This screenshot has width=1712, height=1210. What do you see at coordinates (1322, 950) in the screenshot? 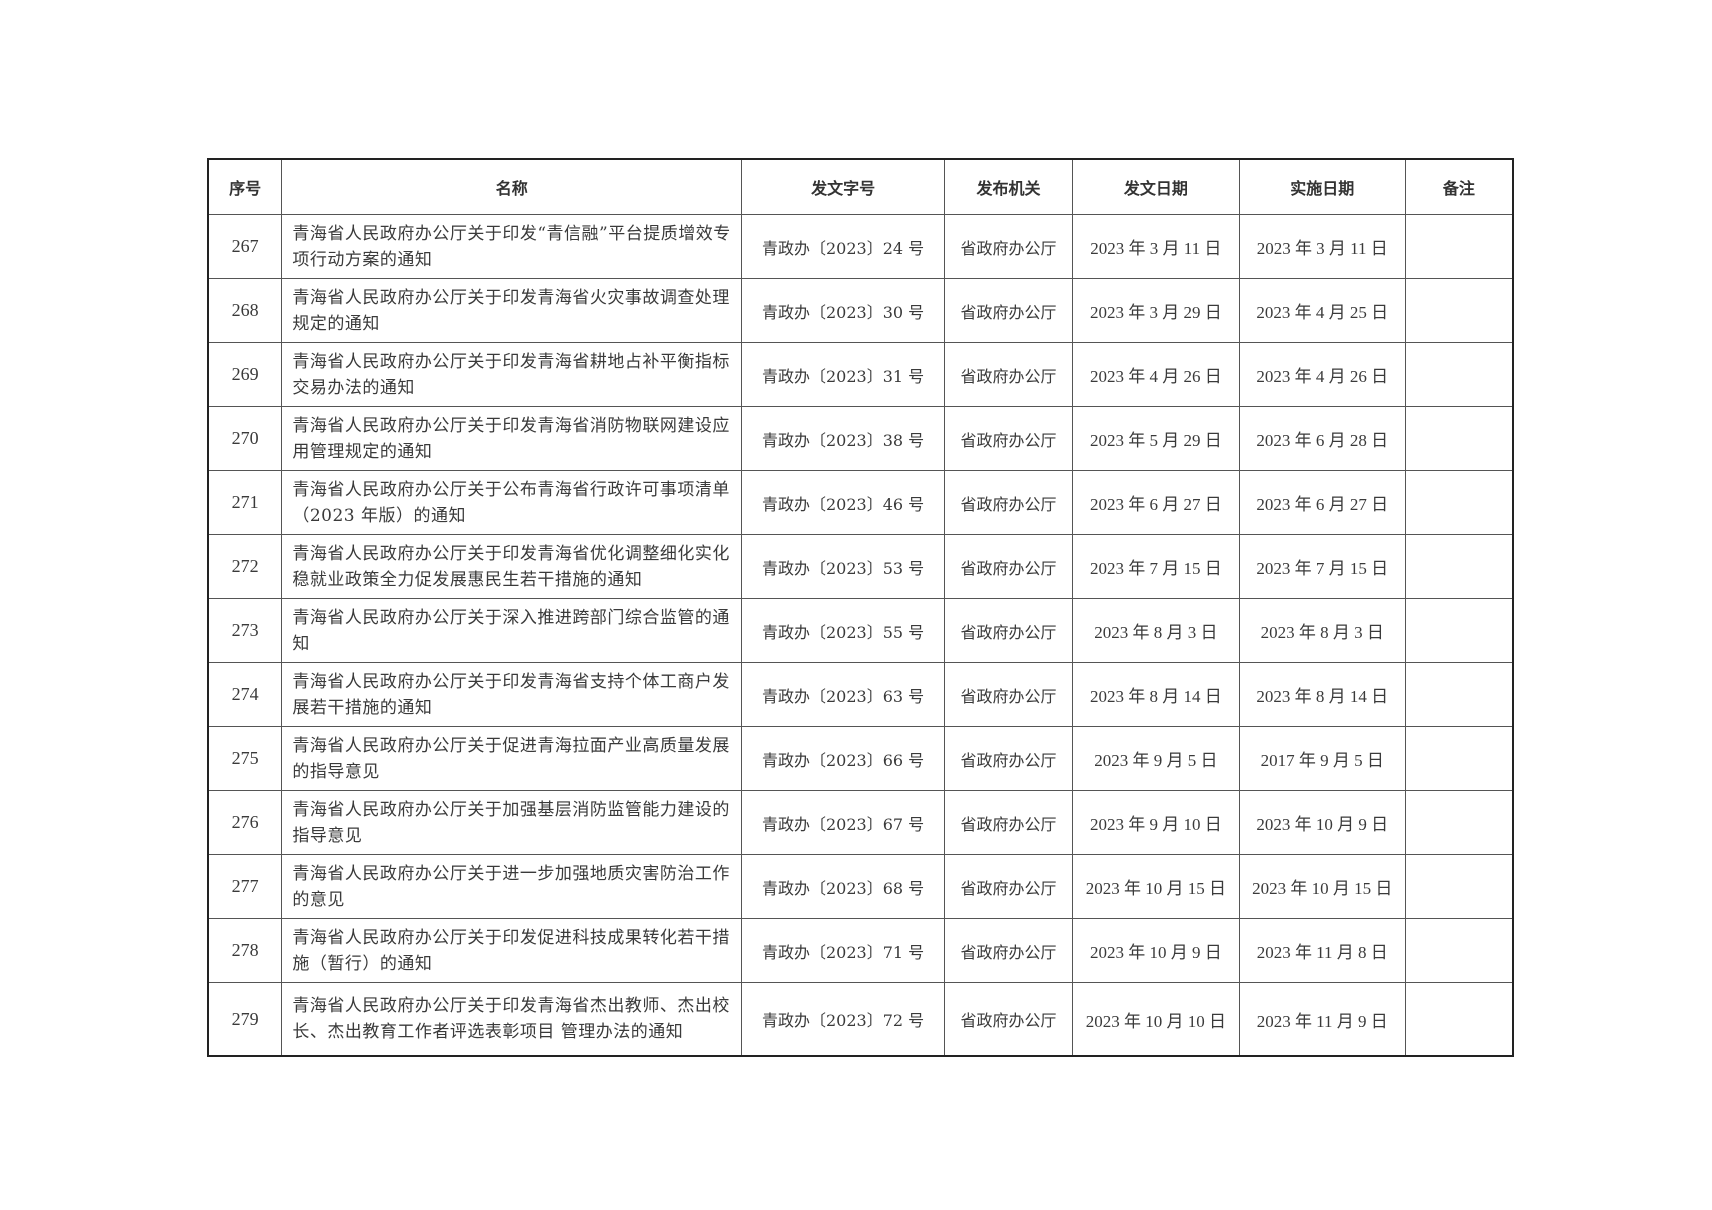
I see `effective-date-cell: 2023 年 11 月 8 日` at bounding box center [1322, 950].